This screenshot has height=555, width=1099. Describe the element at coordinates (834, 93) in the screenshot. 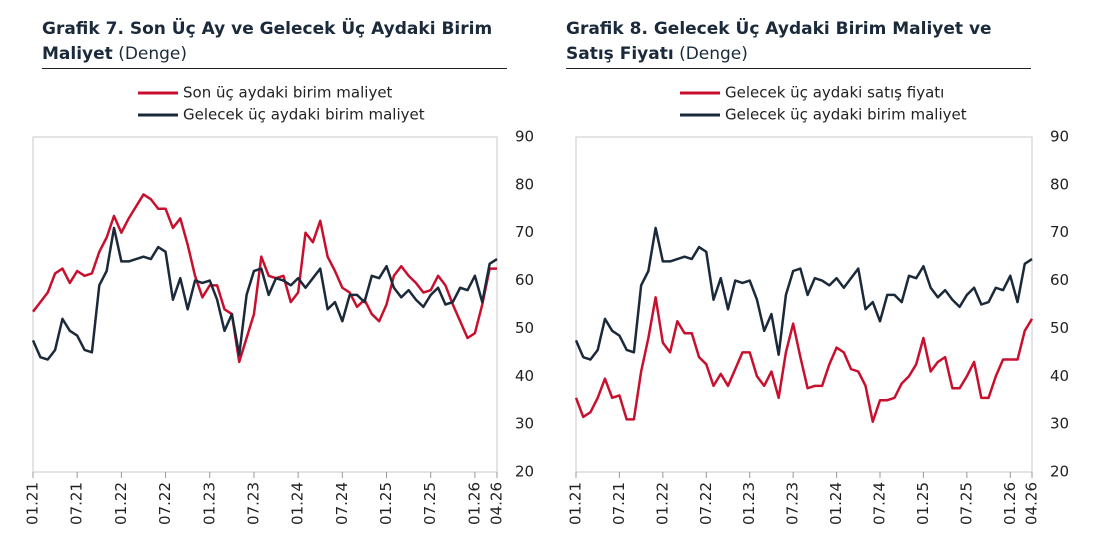

I see `legend-label: Gelecek üç aydaki satış fiyatı` at that location.